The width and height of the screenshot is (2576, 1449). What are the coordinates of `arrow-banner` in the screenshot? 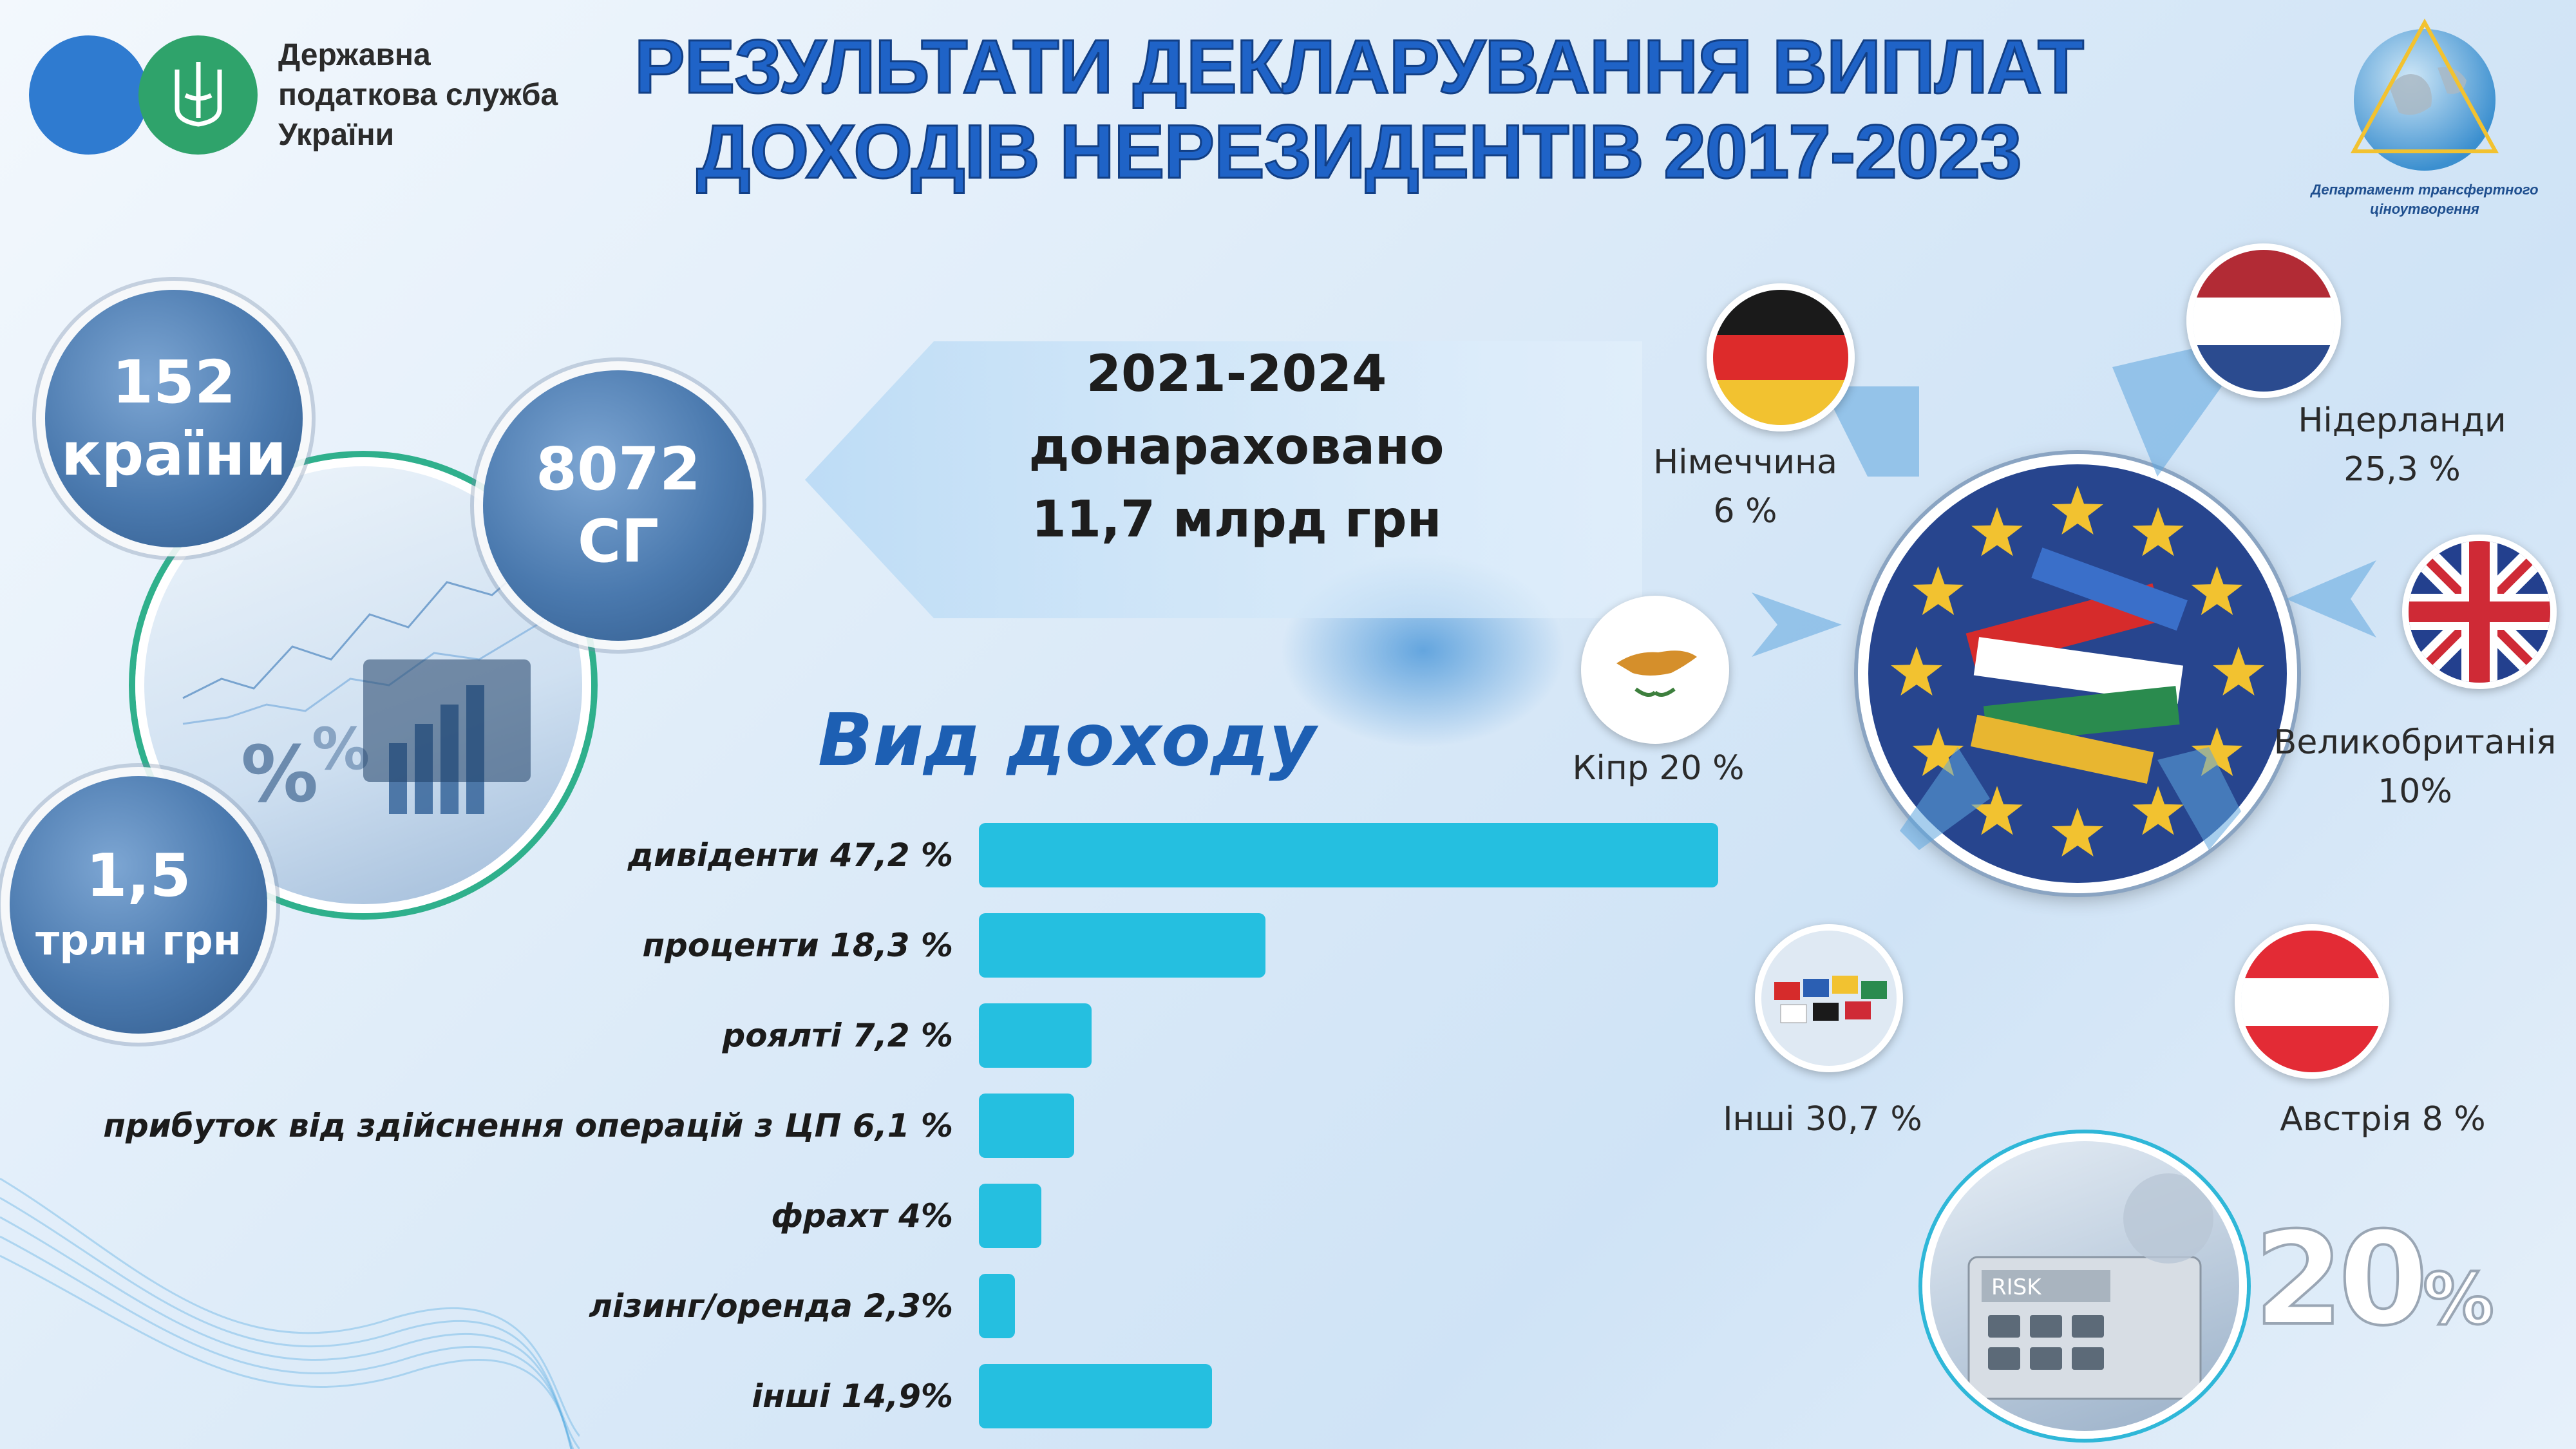 It's located at (1223, 480).